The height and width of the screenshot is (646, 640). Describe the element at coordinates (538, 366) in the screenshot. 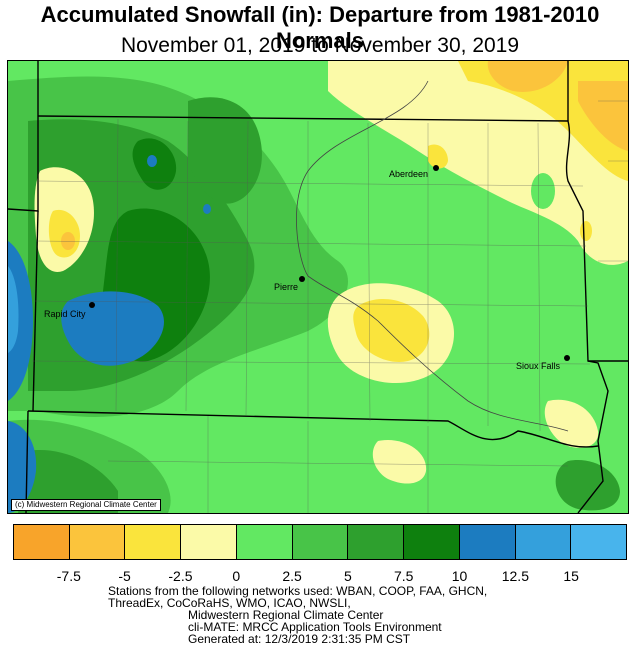

I see `city-label-sioux-falls: Sioux Falls` at that location.